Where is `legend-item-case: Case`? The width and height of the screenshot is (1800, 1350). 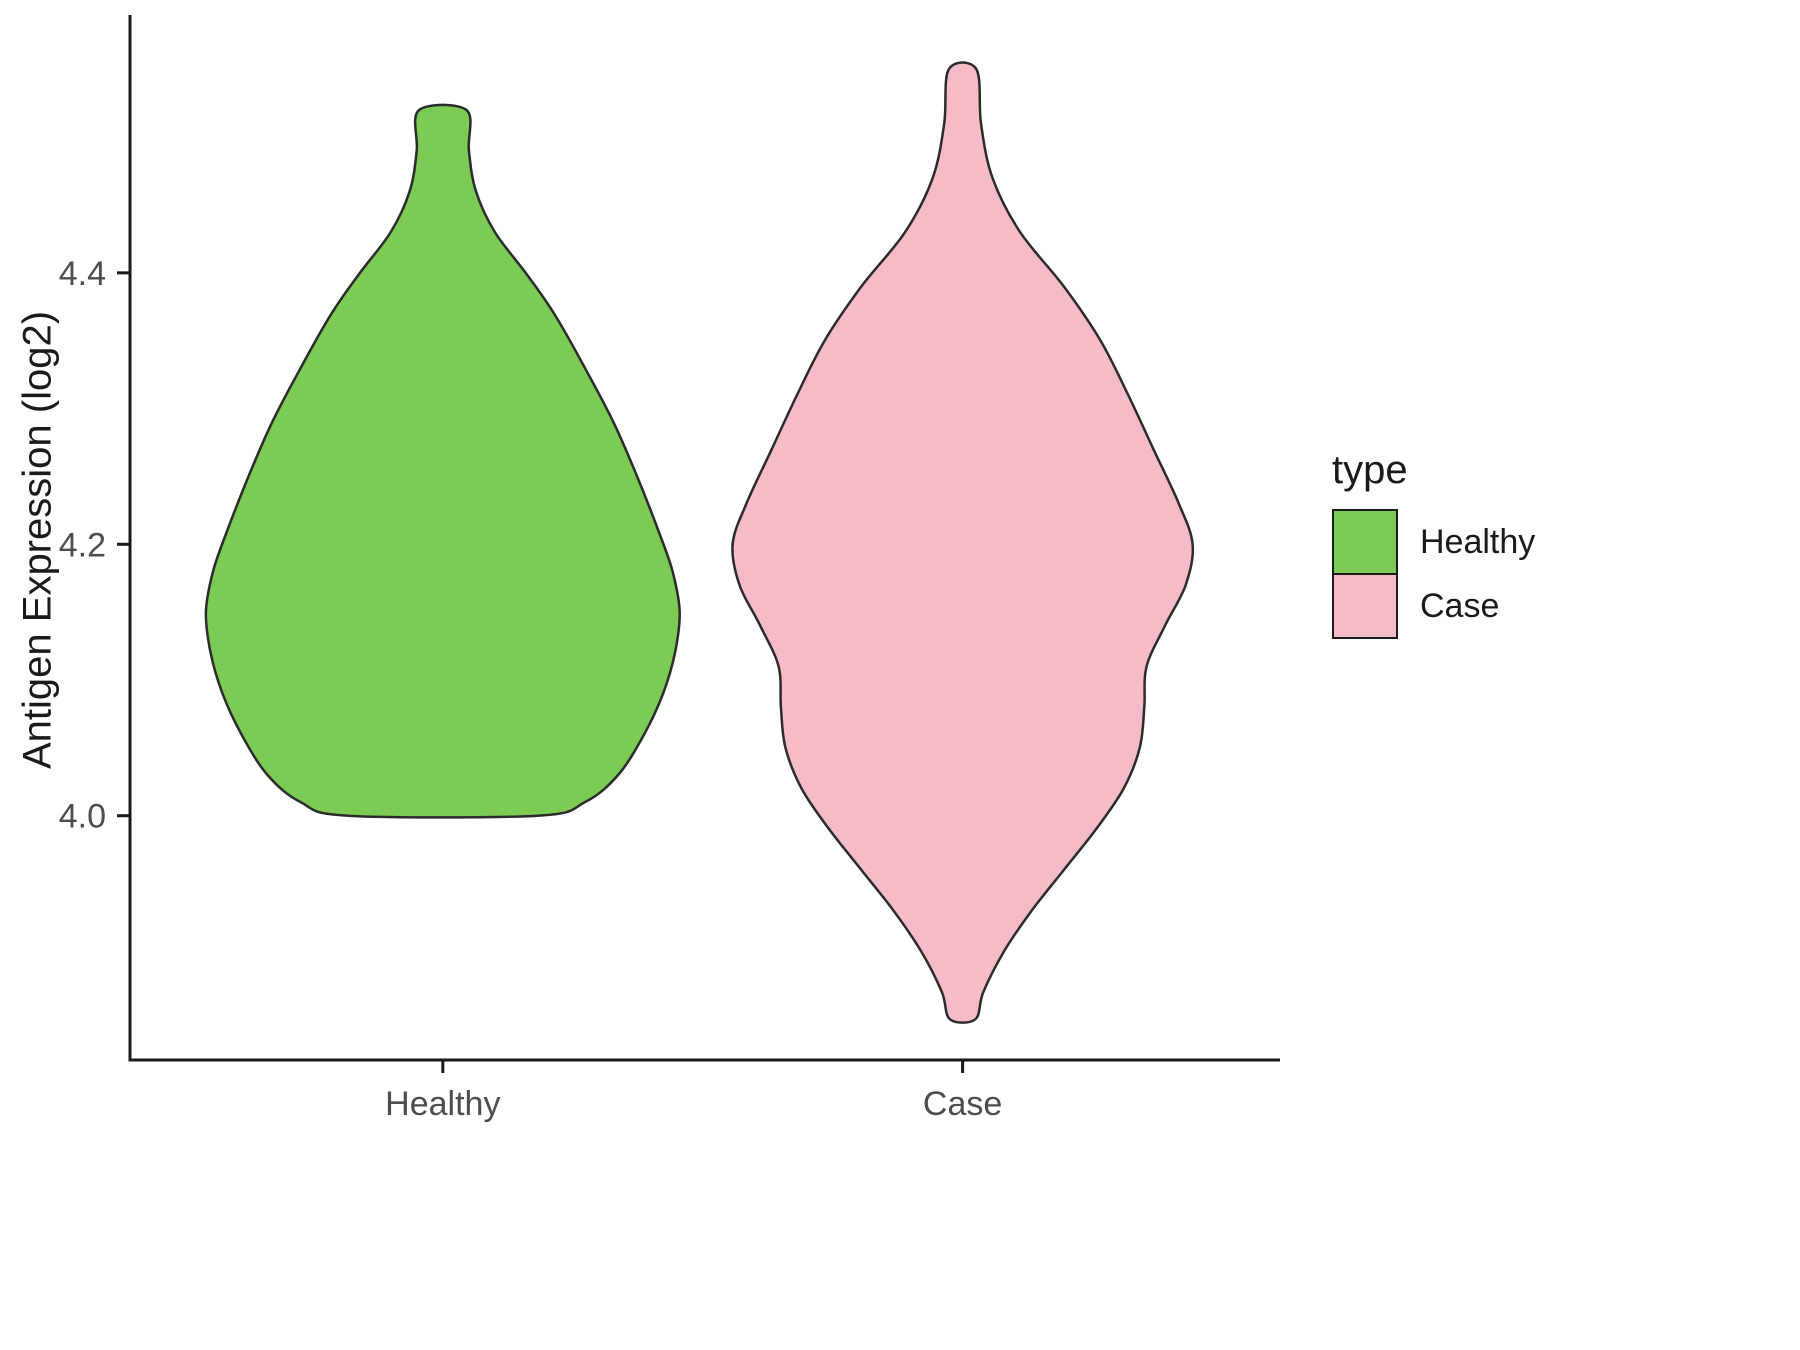
legend-item-case: Case is located at coordinates (1433, 606).